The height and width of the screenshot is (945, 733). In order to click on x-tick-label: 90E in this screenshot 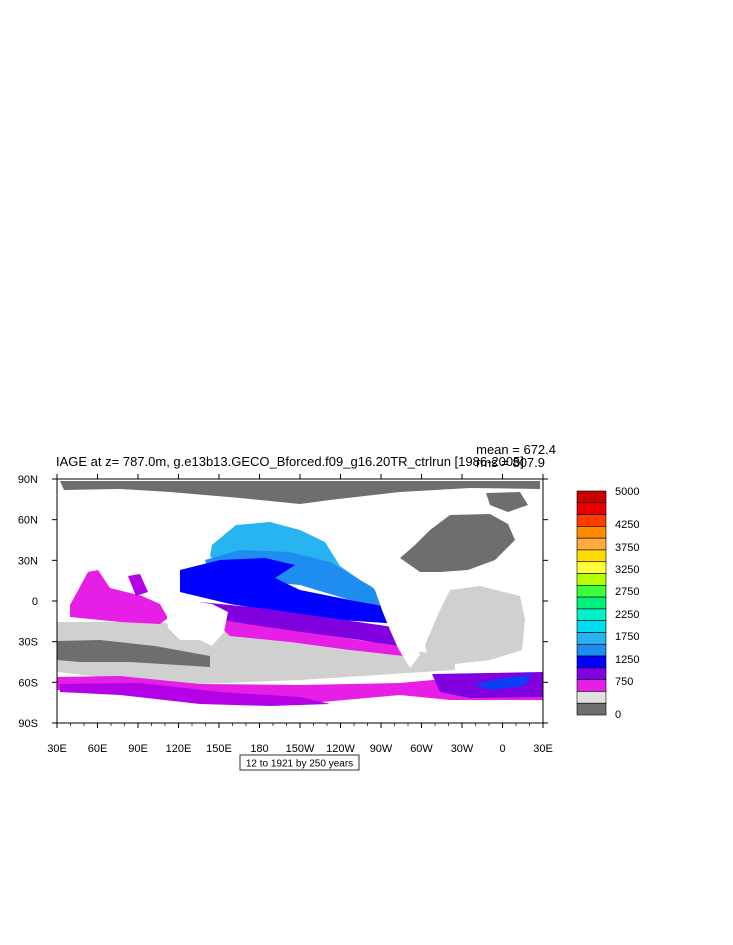, I will do `click(138, 749)`.